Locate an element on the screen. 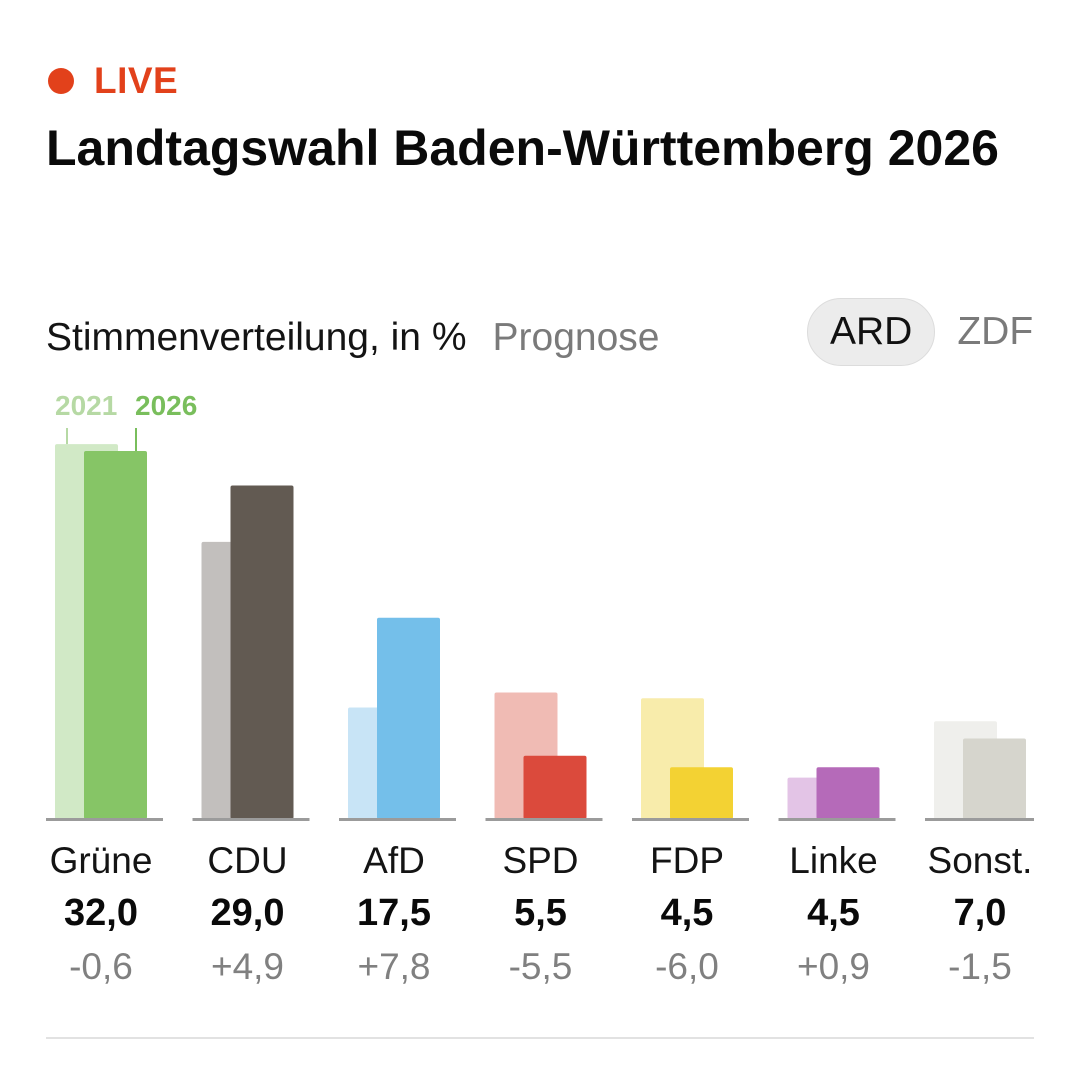 The image size is (1080, 1067). source-tab-zdf-label: ZDF is located at coordinates (995, 331).